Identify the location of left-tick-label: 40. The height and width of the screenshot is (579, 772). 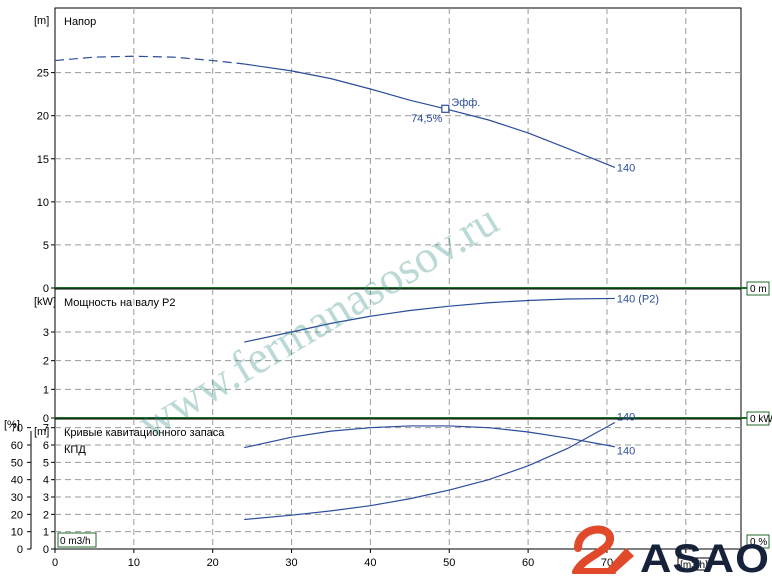
(17, 481).